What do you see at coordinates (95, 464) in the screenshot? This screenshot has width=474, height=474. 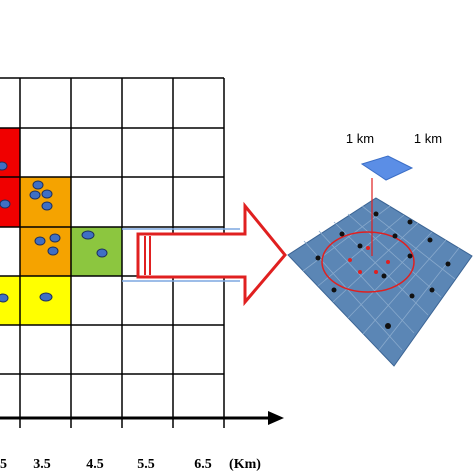 I see `tick-label: 4.5` at bounding box center [95, 464].